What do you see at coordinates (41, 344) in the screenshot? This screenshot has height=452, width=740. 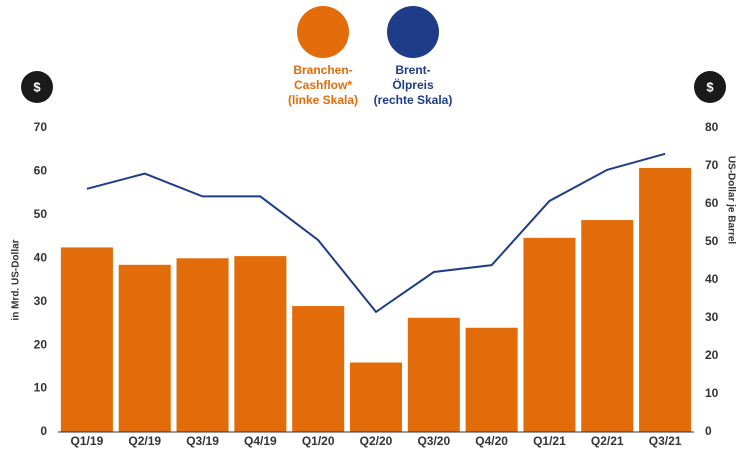 I see `y-tick-label: 20` at bounding box center [41, 344].